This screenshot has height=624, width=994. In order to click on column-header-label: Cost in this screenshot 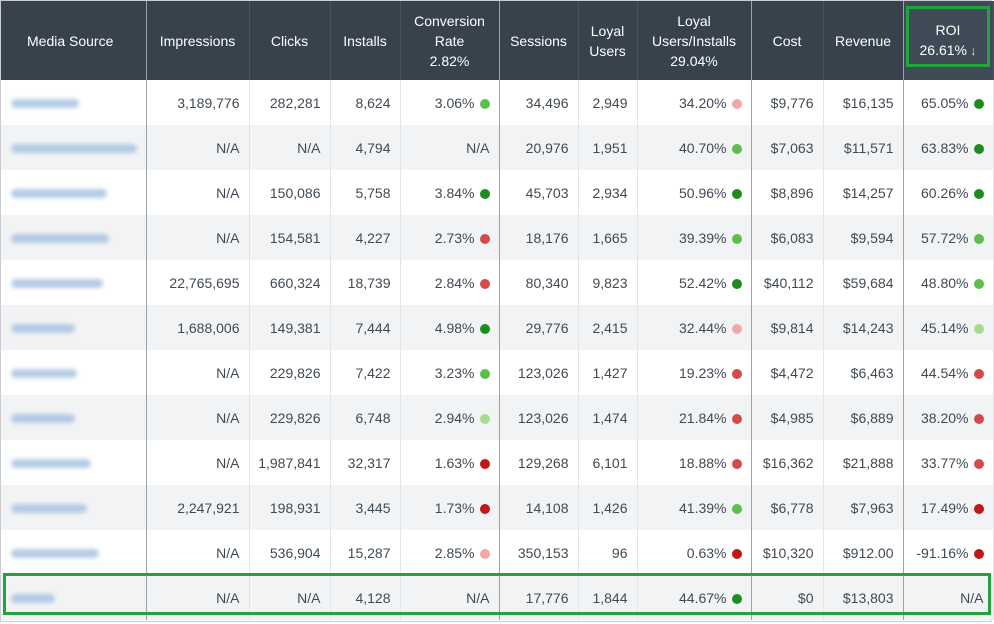, I will do `click(787, 40)`.